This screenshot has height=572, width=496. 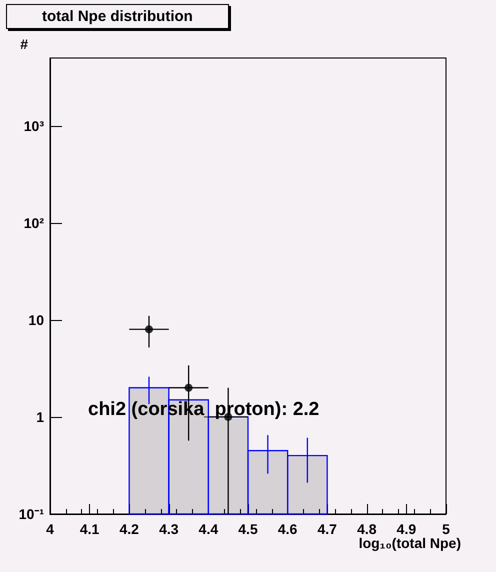 I want to click on x-tick-label: 4.8, so click(x=367, y=529).